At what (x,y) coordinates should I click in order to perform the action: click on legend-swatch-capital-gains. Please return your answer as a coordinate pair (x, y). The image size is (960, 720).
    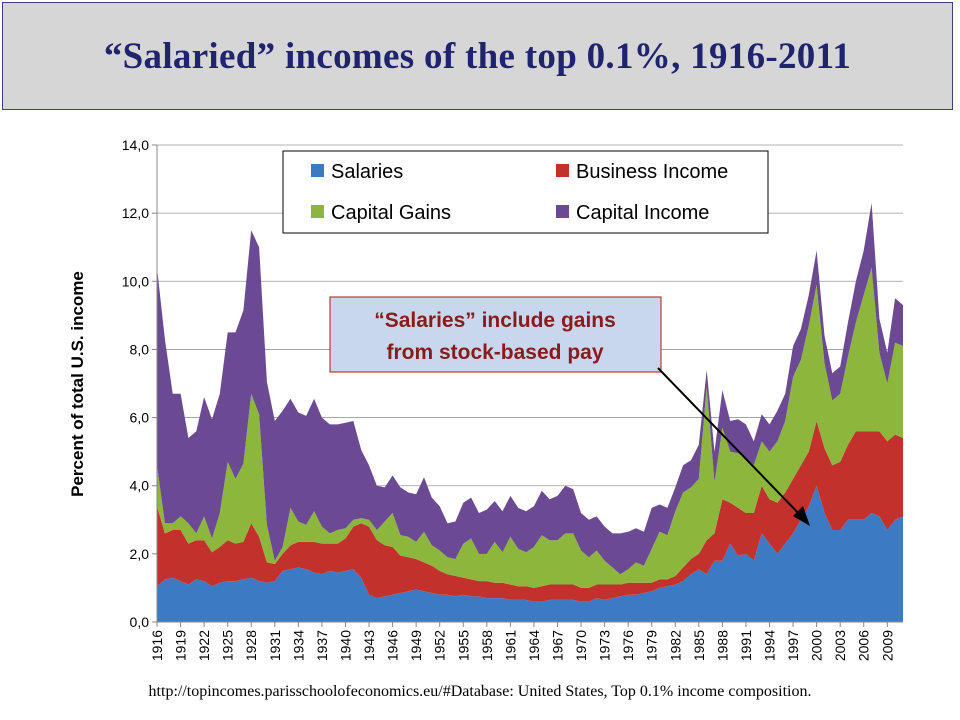
    Looking at the image, I should click on (317, 211).